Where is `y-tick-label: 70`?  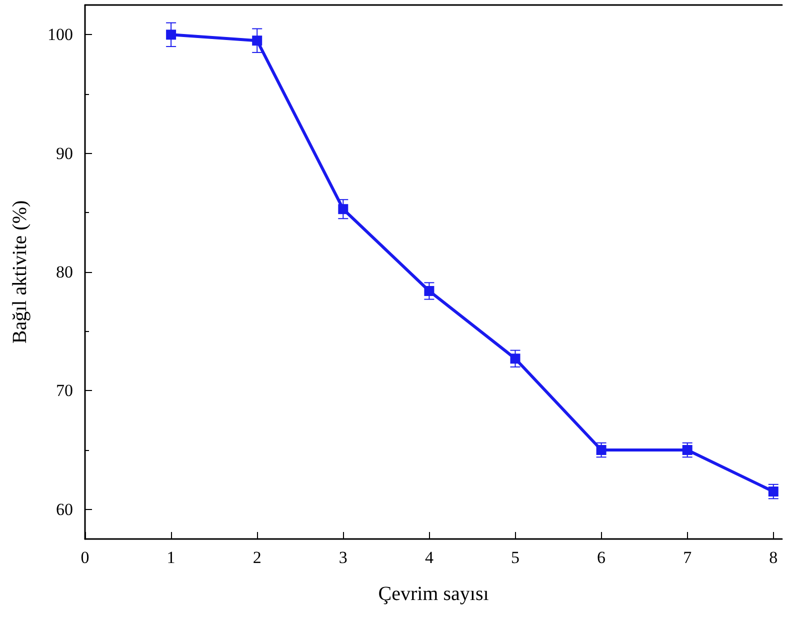 y-tick-label: 70 is located at coordinates (64, 390).